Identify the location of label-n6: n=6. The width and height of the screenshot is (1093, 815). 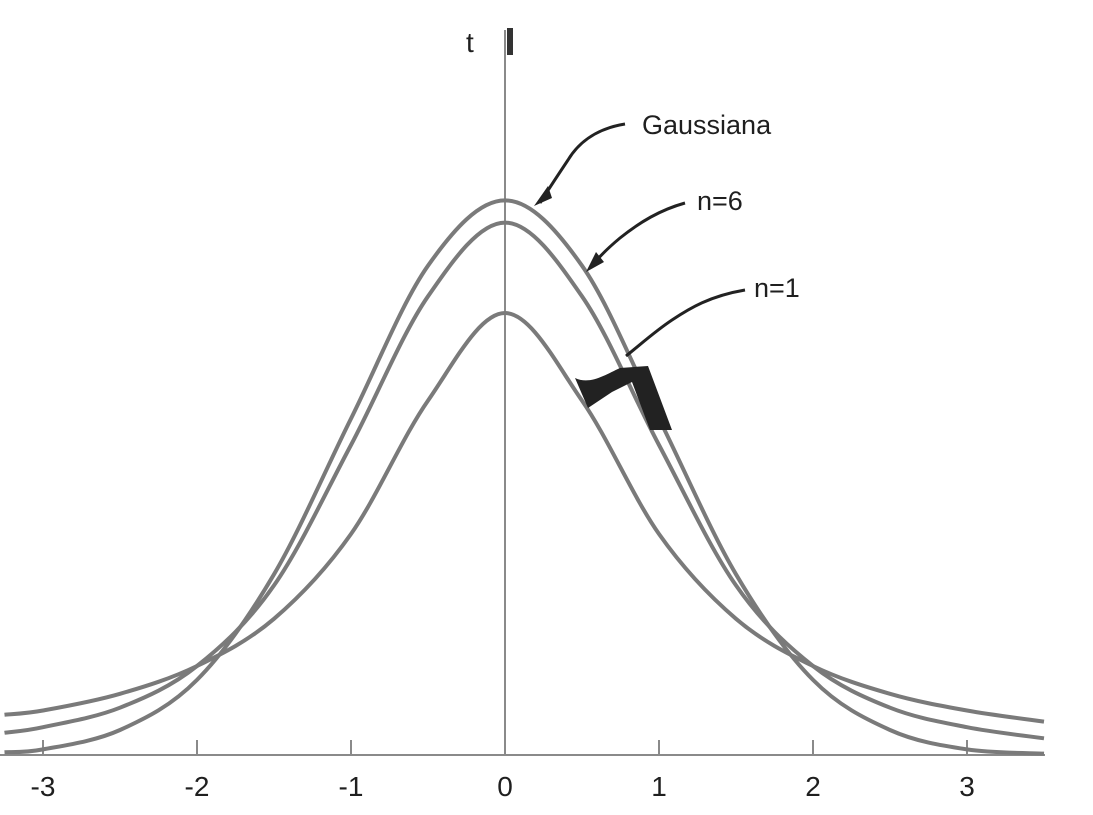
(720, 201).